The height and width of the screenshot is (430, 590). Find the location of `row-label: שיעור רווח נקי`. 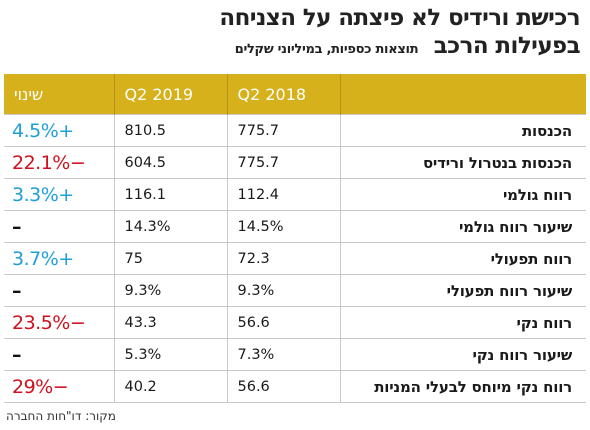

row-label: שיעור רווח נקי is located at coordinates (462, 354).